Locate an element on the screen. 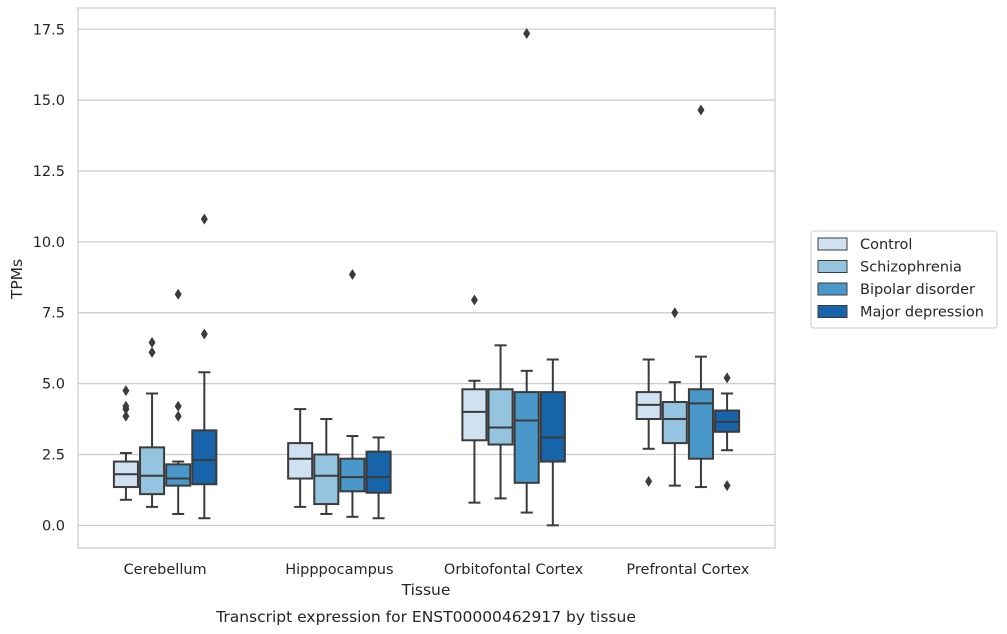 The image size is (1007, 634). x-tick-label: Orbitofontal Cortex is located at coordinates (514, 570).